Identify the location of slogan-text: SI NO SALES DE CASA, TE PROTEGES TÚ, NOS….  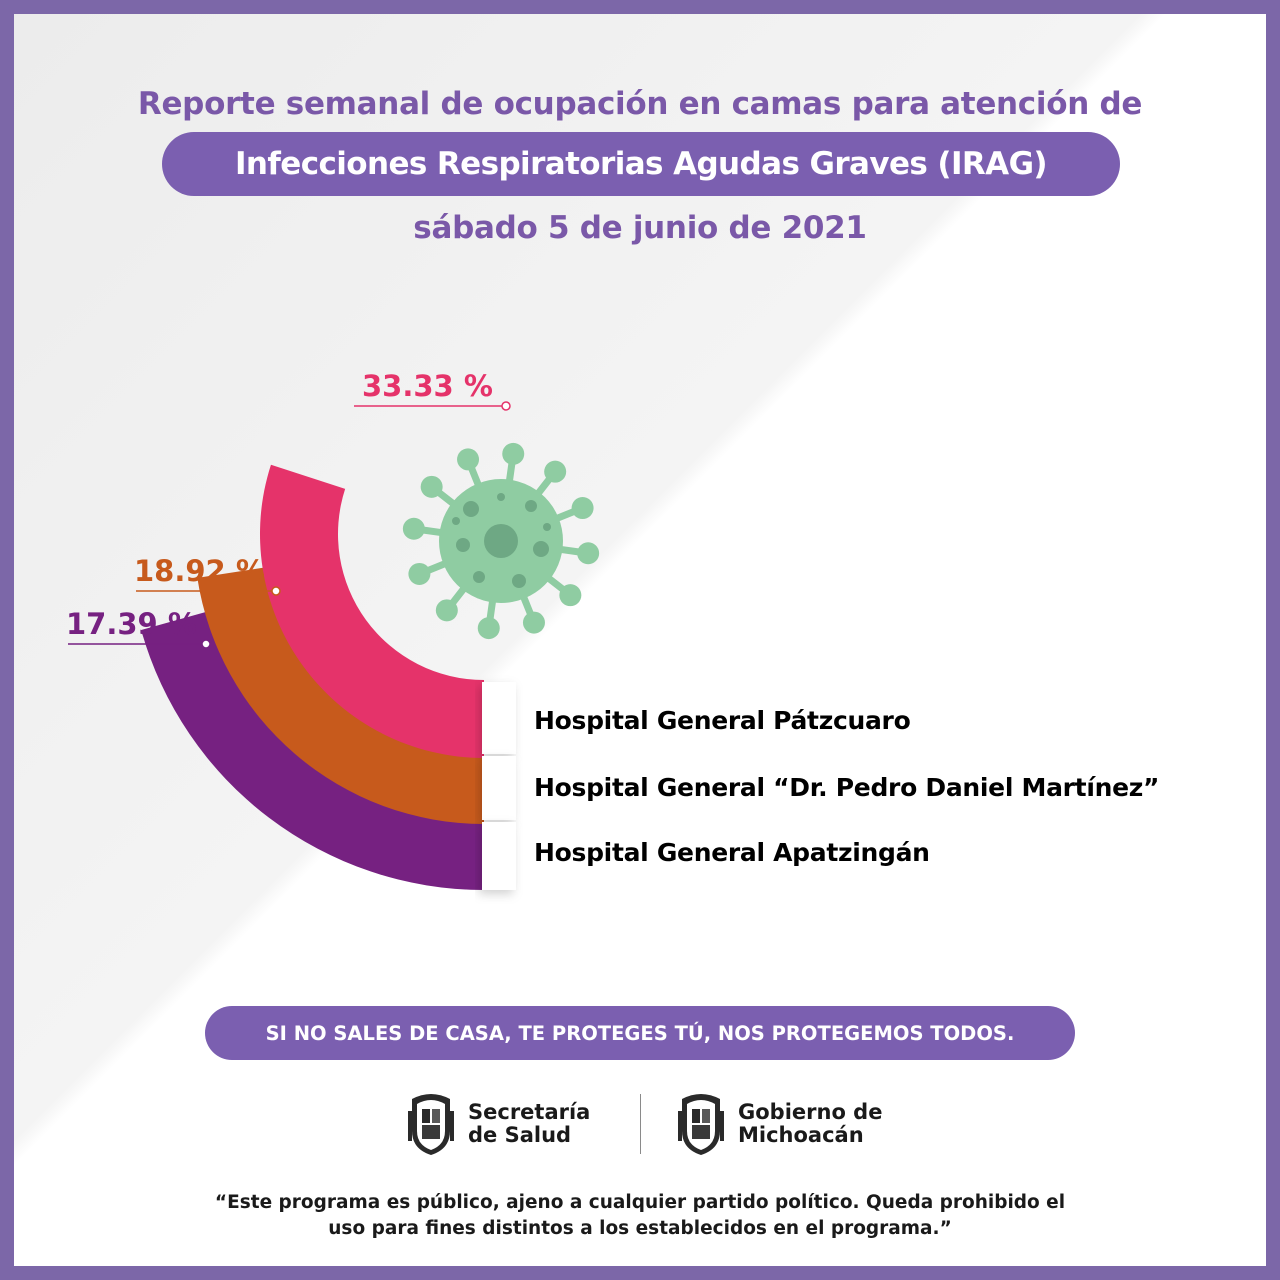
(640, 1033).